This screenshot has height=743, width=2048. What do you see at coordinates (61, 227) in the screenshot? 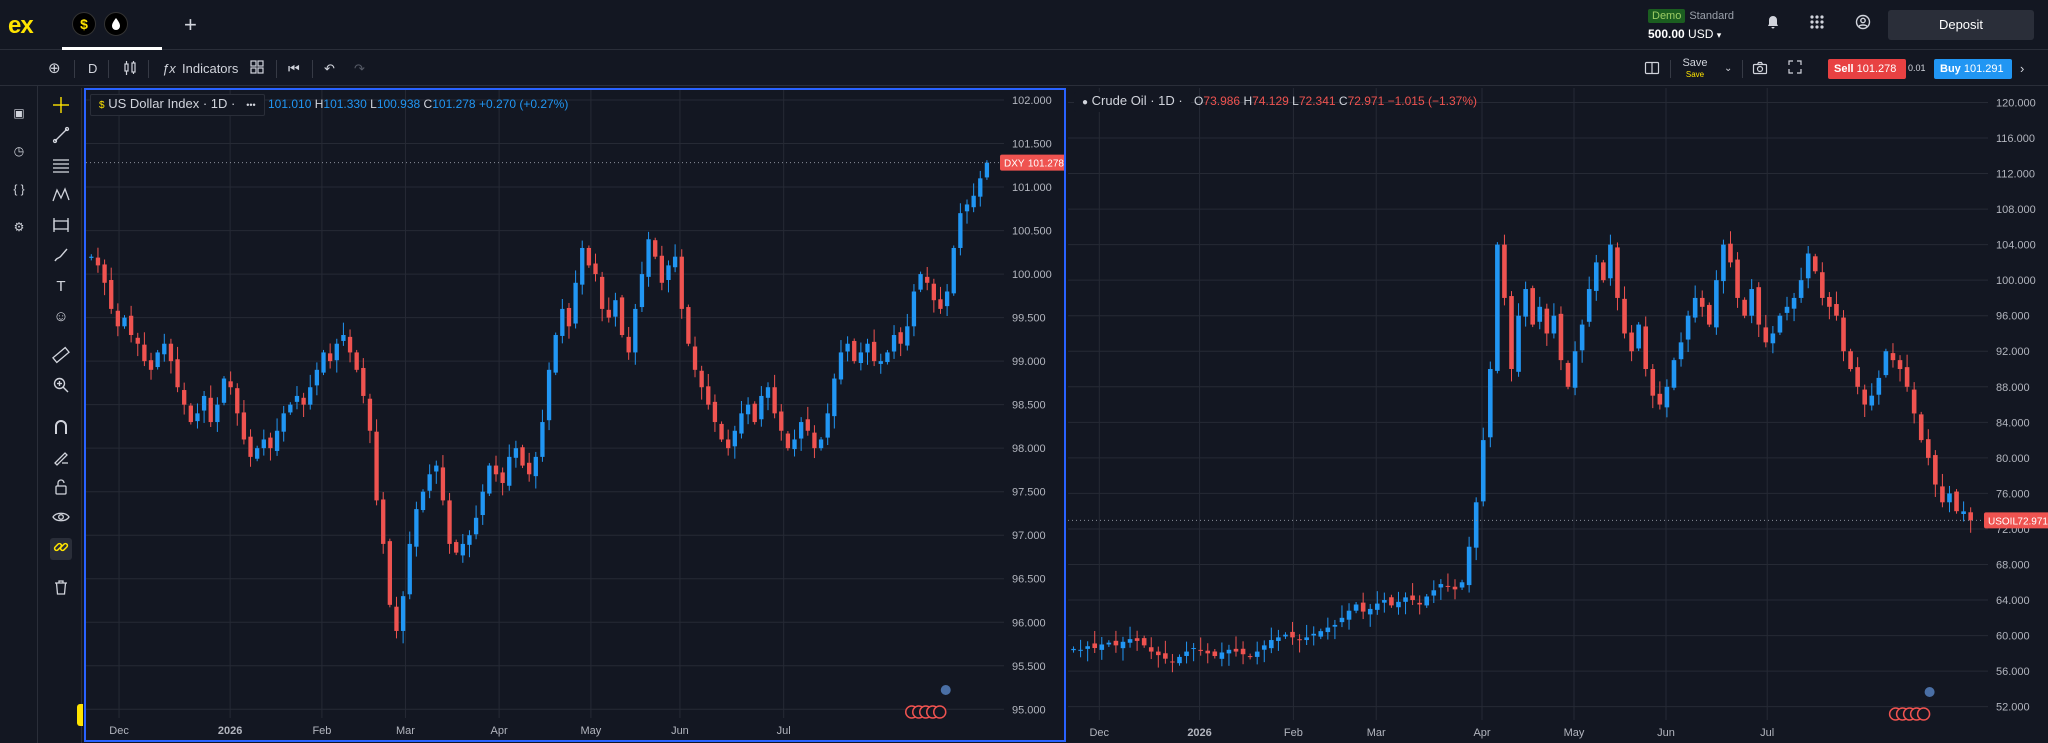
I see `measure-range-icon` at bounding box center [61, 227].